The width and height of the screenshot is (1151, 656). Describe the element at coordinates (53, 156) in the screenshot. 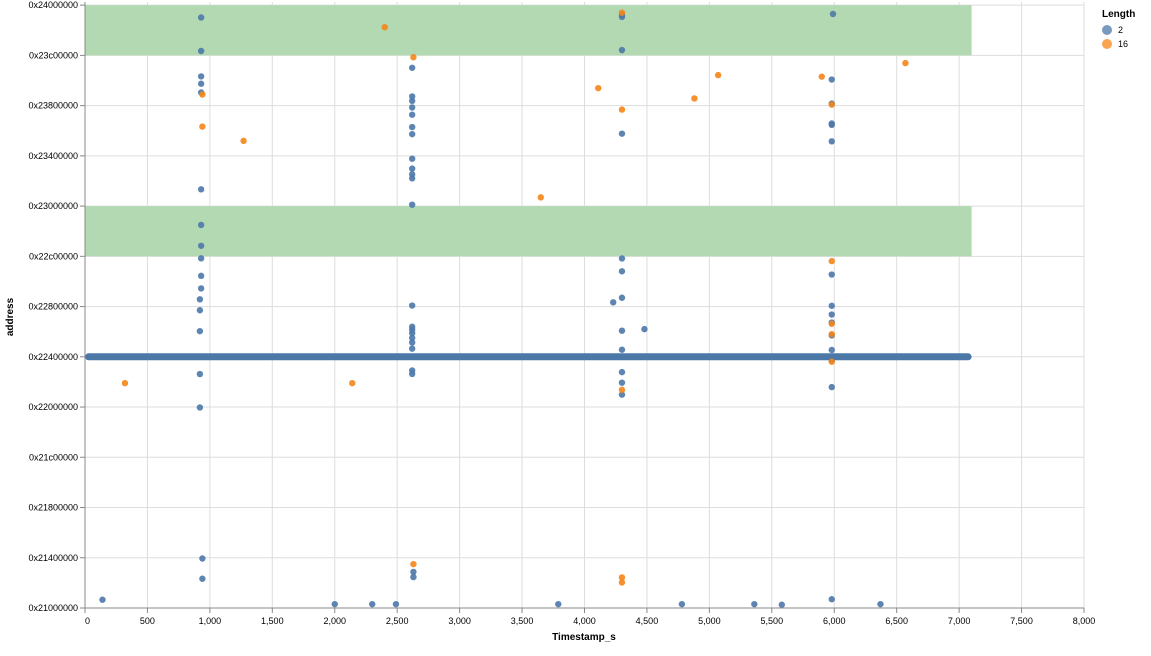

I see `y-tick-label-9: 0x23400000` at that location.